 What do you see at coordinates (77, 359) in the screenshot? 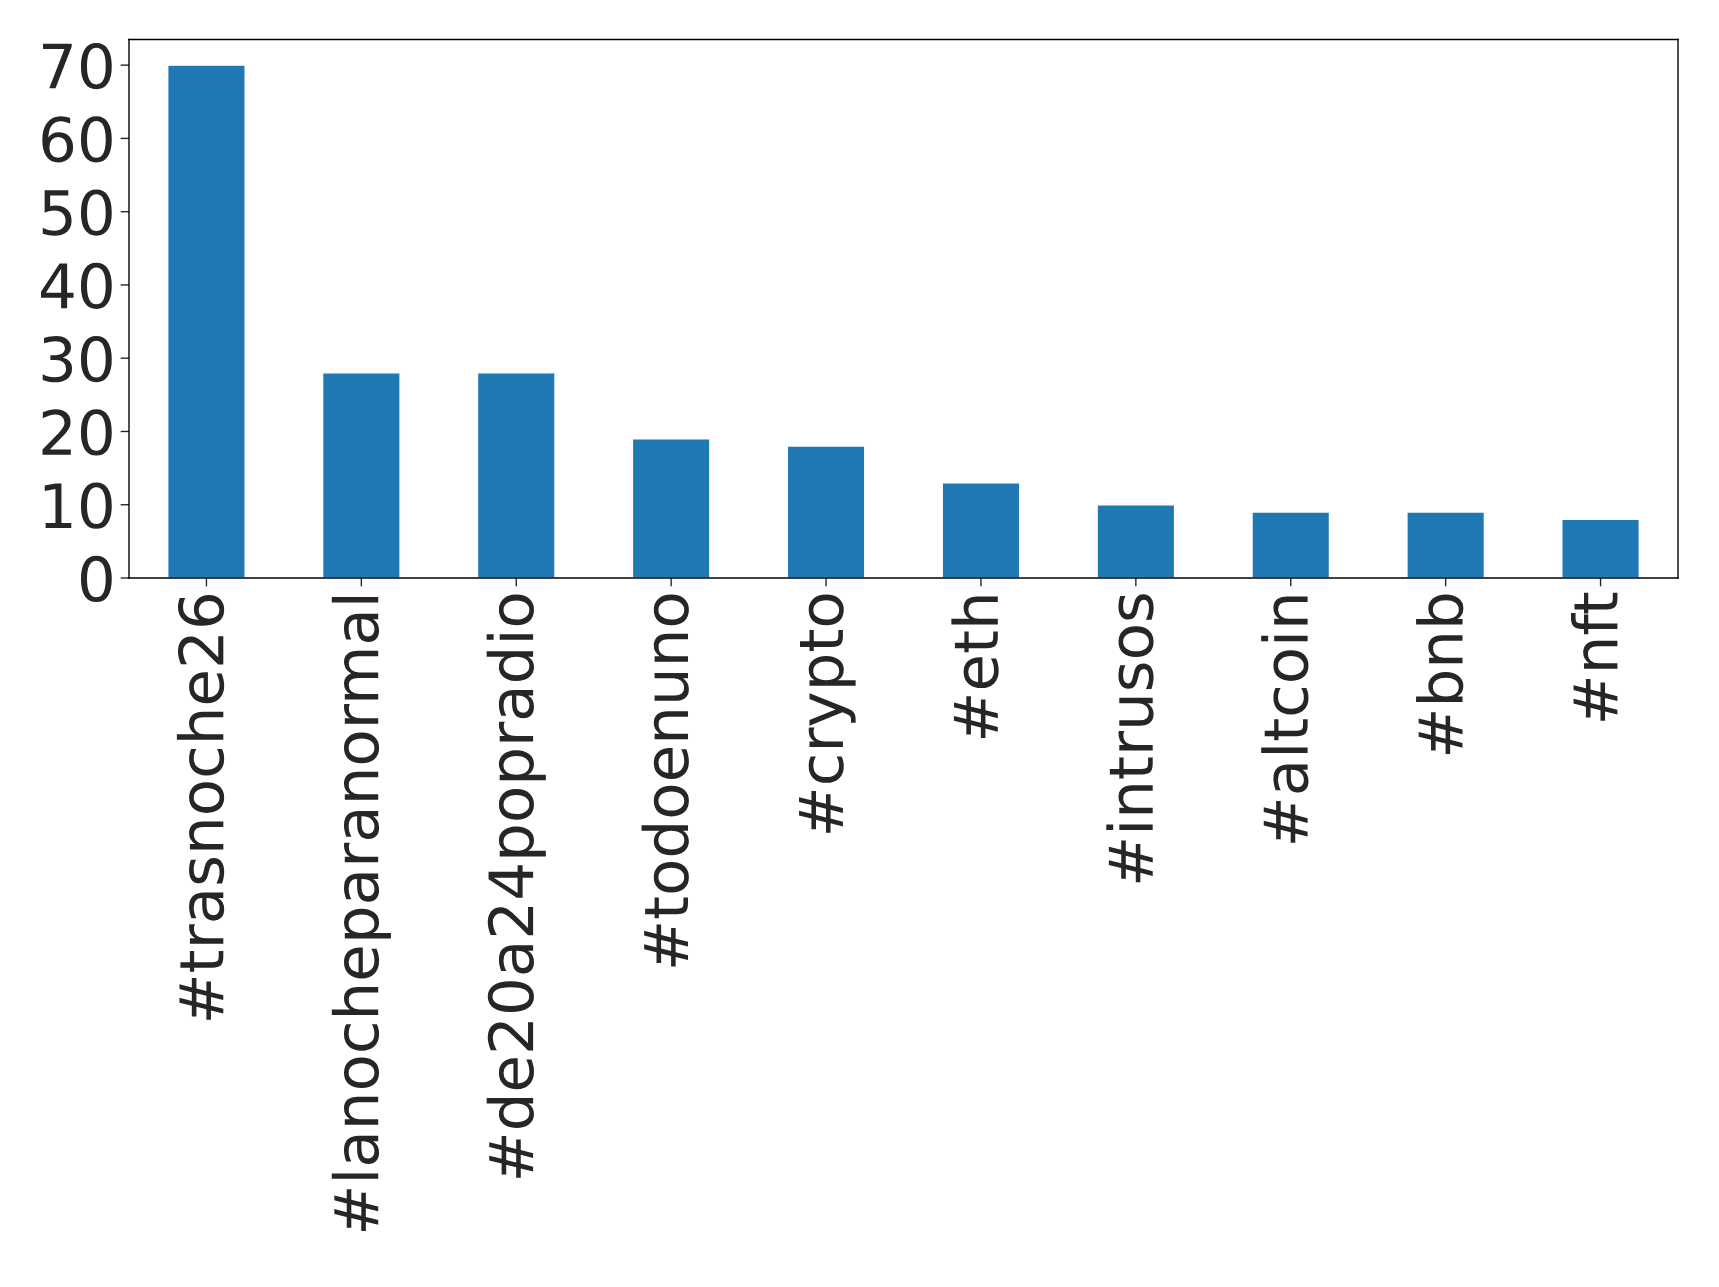
I see `y-tick-label: 30` at bounding box center [77, 359].